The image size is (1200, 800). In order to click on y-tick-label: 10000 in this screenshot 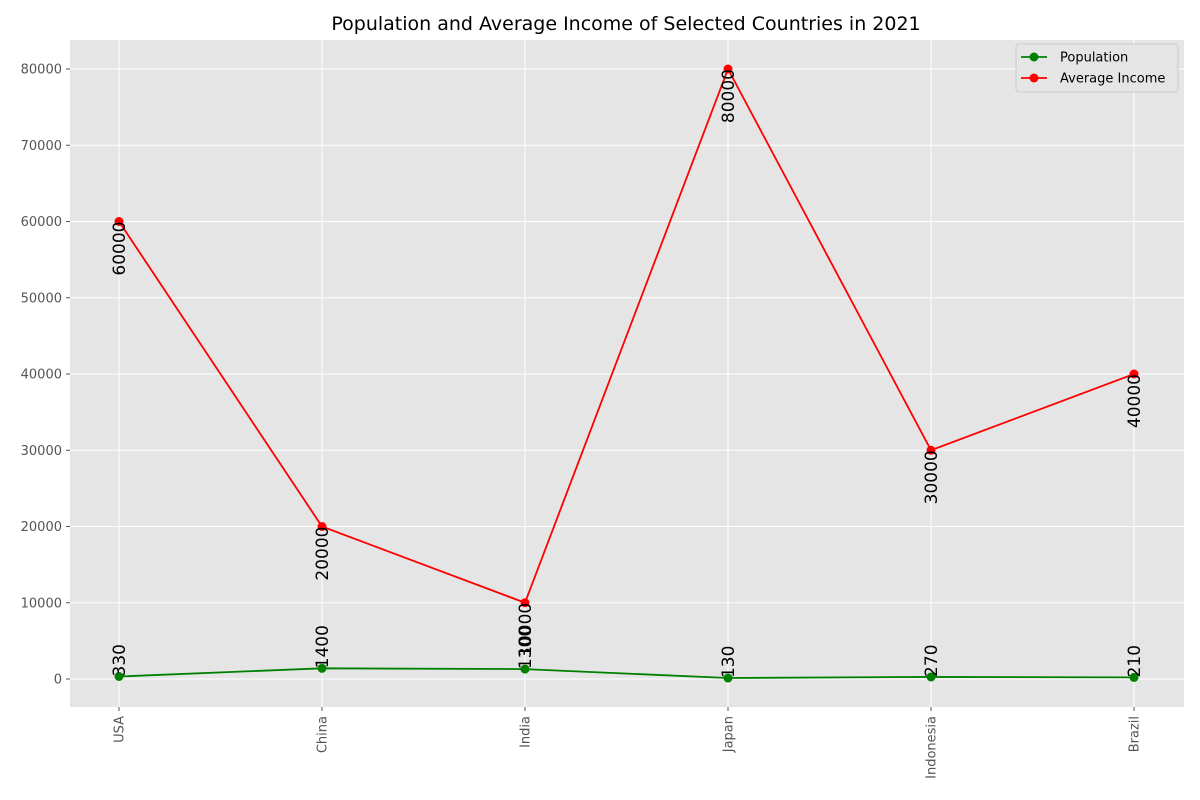, I will do `click(41, 603)`.